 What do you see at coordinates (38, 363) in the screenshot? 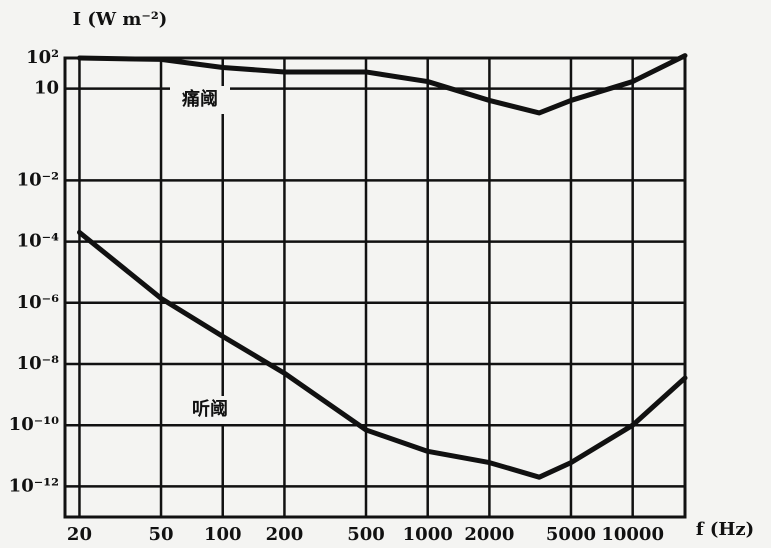
I see `y-tick-label: 10⁻⁸` at bounding box center [38, 363].